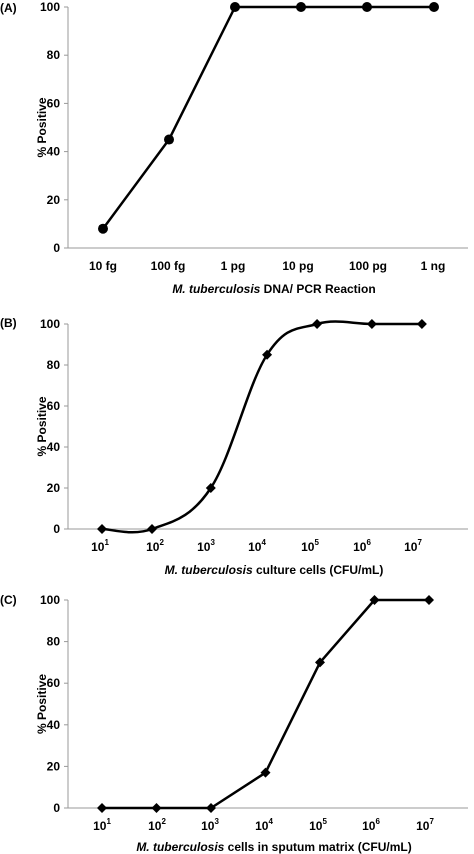 The width and height of the screenshot is (474, 854). I want to click on panel-label: (A), so click(8, 8).